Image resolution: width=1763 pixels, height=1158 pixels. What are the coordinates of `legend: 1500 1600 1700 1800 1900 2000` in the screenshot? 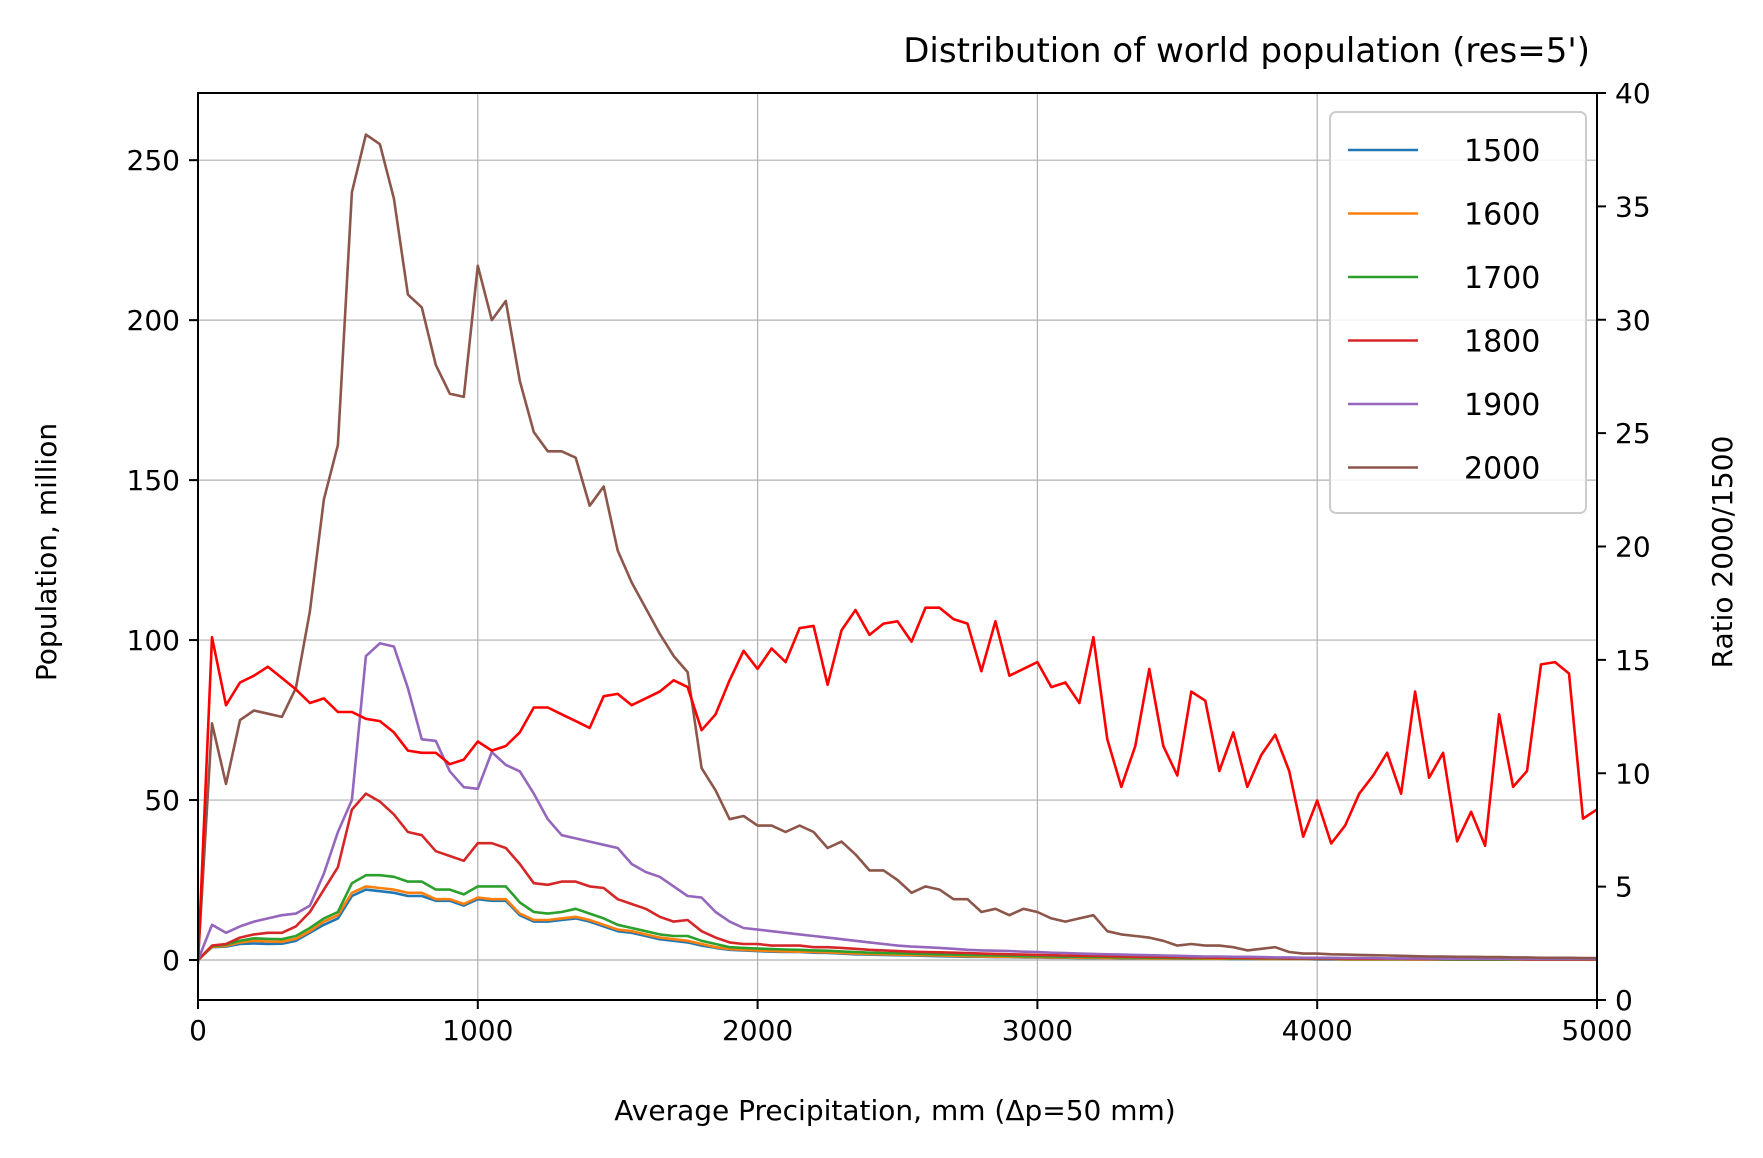 It's located at (1458, 312).